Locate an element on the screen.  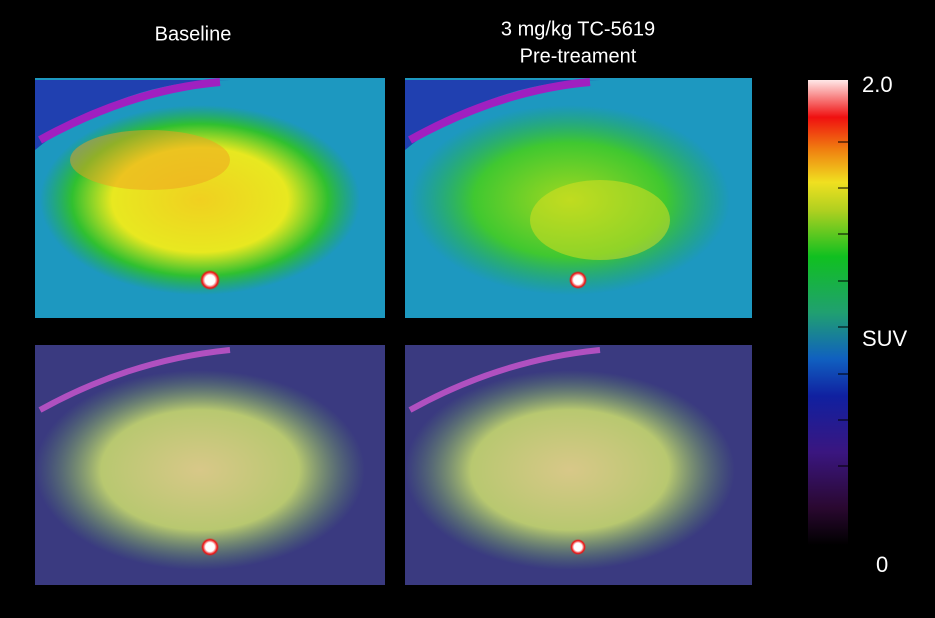
pet-image-treatment is located at coordinates (578, 198).